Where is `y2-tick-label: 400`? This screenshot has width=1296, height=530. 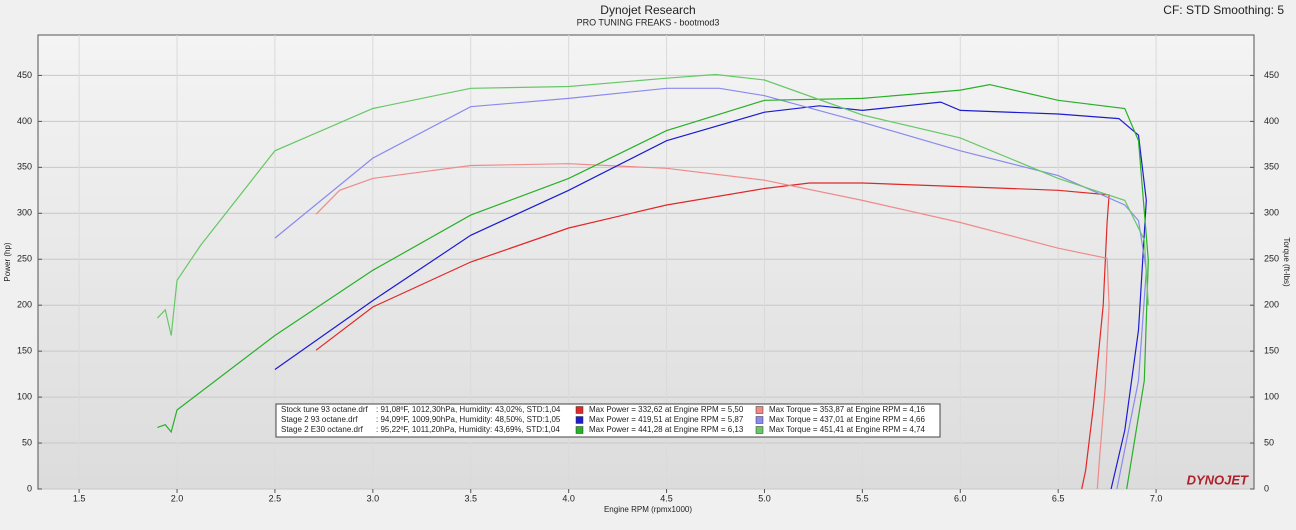
y2-tick-label: 400 is located at coordinates (1271, 121).